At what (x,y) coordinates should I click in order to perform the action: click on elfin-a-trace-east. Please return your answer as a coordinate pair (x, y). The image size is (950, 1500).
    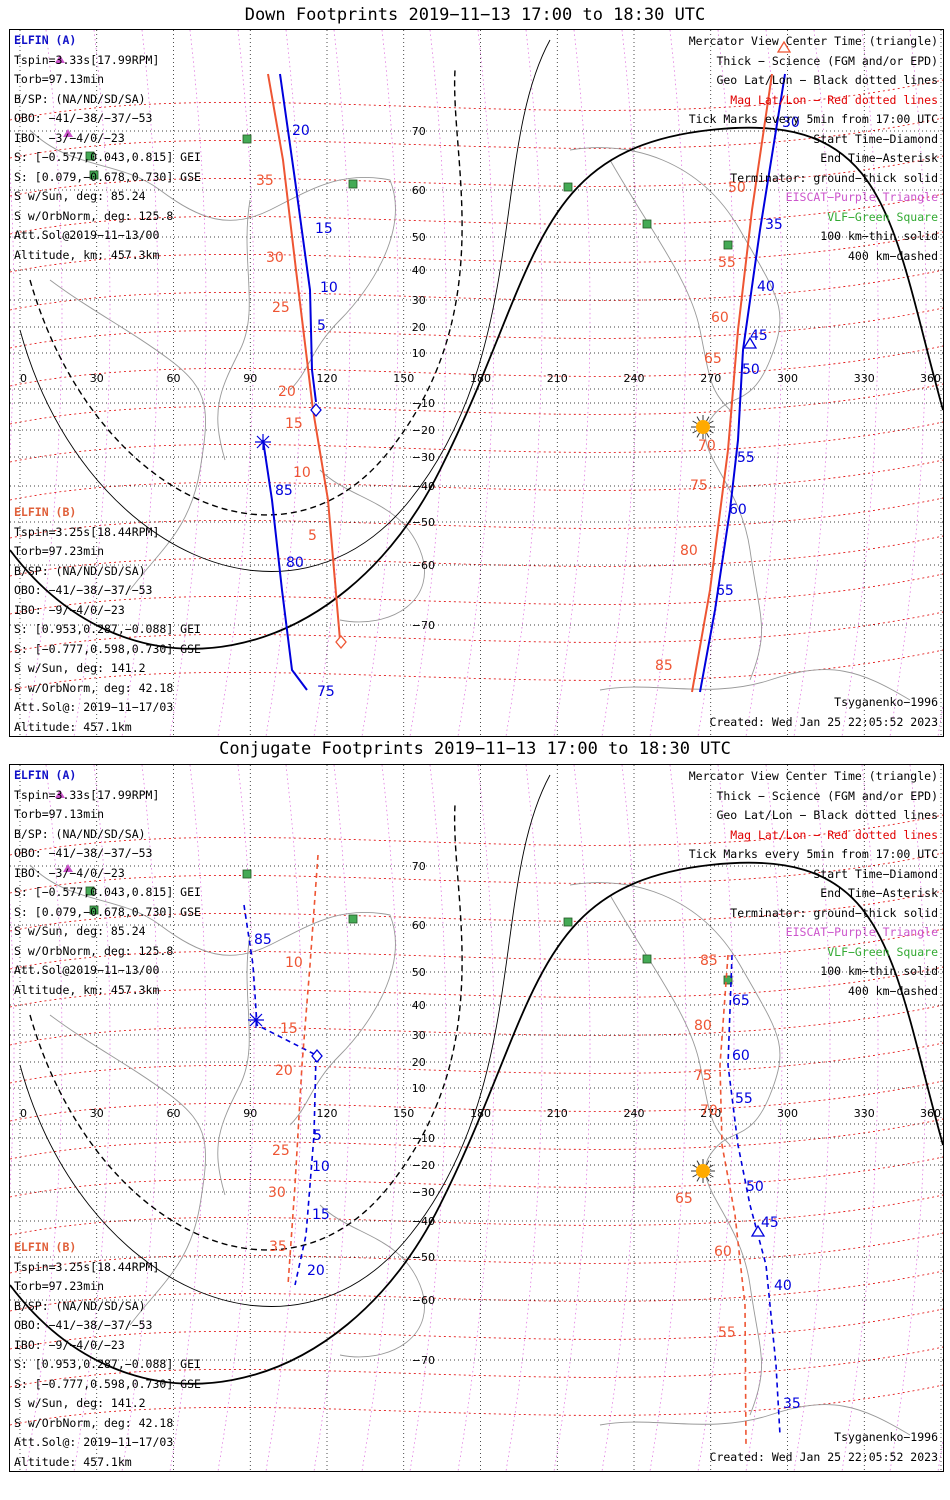
    Looking at the image, I should click on (754, 1195).